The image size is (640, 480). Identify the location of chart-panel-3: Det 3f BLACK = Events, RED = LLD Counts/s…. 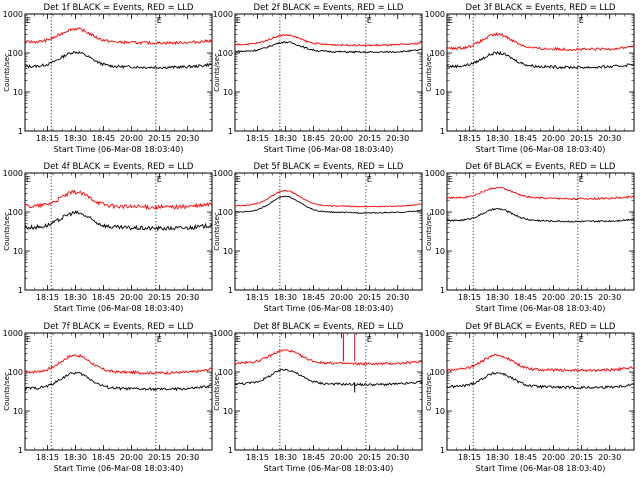
(530, 78).